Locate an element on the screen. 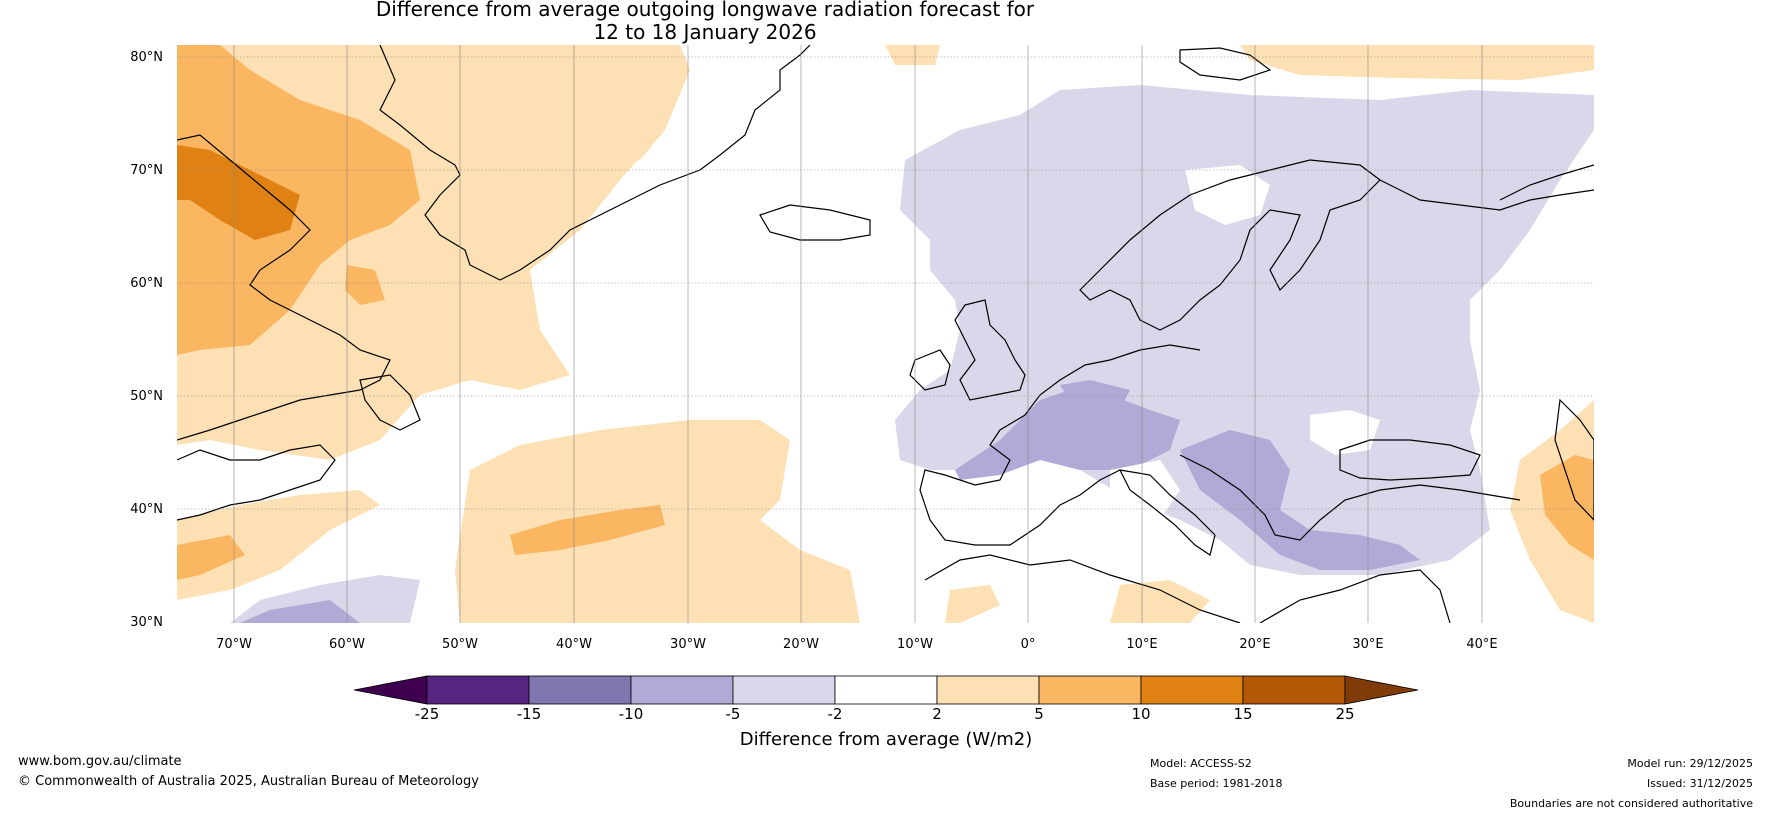 The image size is (1770, 816). coastline-western-europe is located at coordinates (1060, 445).